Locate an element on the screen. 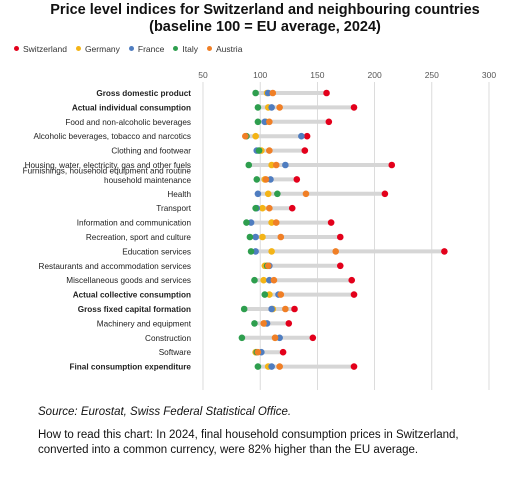  legend-label: France is located at coordinates (151, 49).